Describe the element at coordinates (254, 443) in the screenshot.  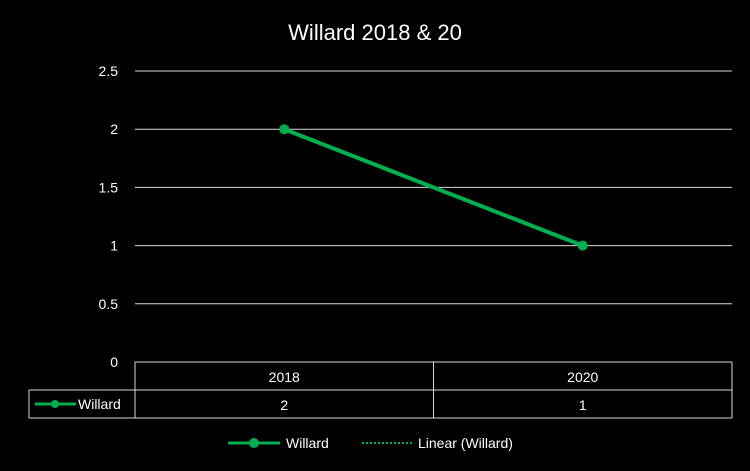
I see `legend-key-marker` at that location.